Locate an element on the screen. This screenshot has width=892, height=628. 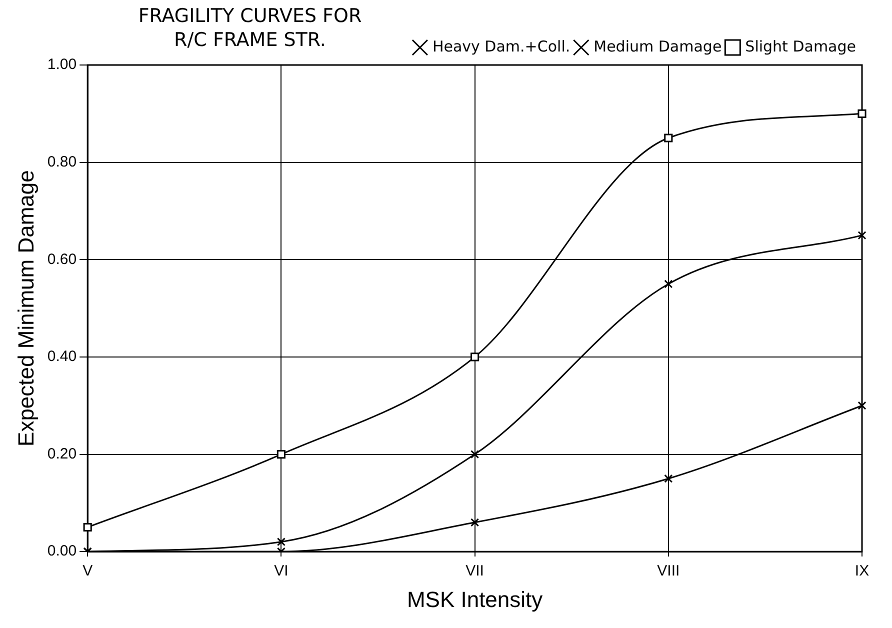
legend-label: Heavy Dam.+Coll. is located at coordinates (501, 46).